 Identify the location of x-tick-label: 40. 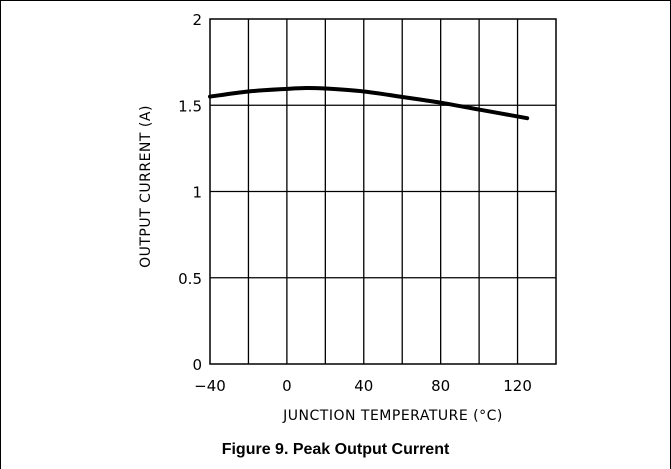
(363, 386).